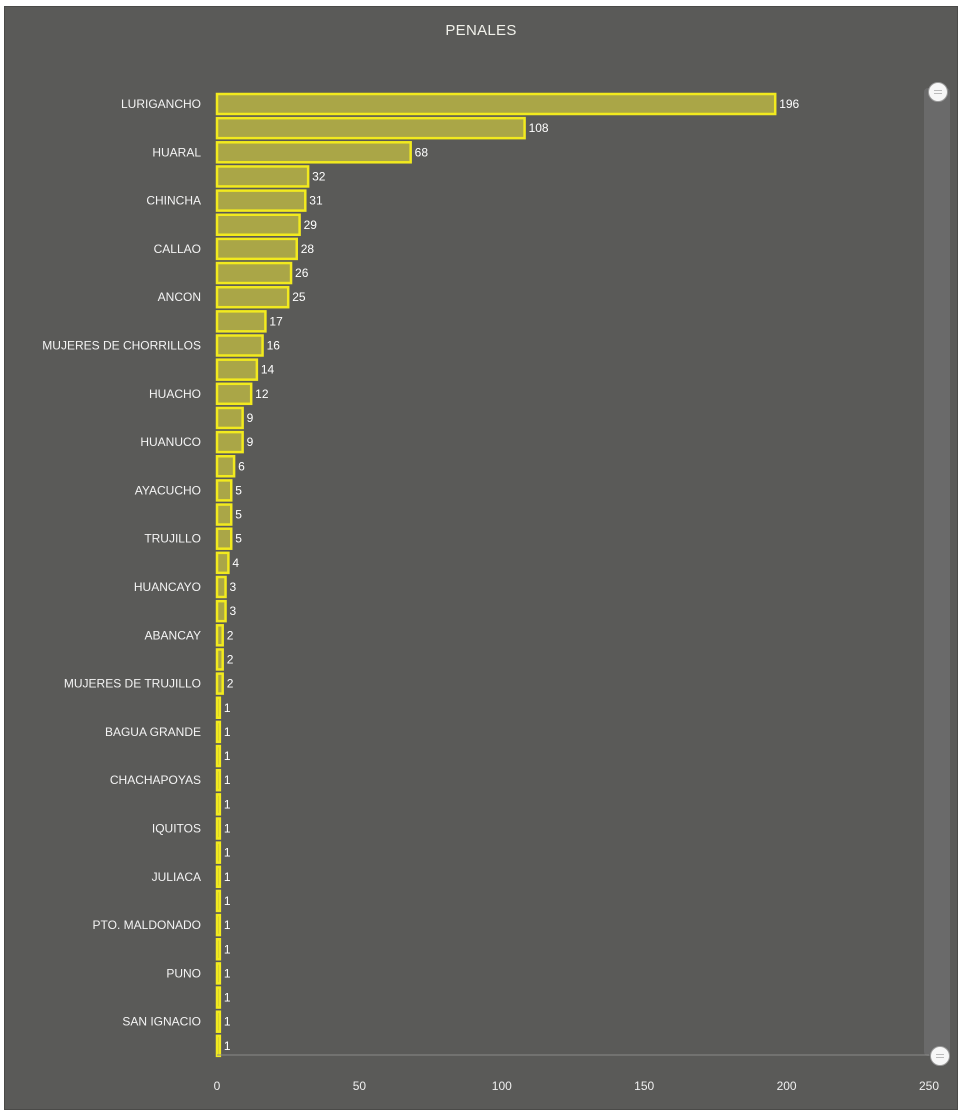 The image size is (962, 1116). Describe the element at coordinates (268, 370) in the screenshot. I see `data-label: 14` at that location.